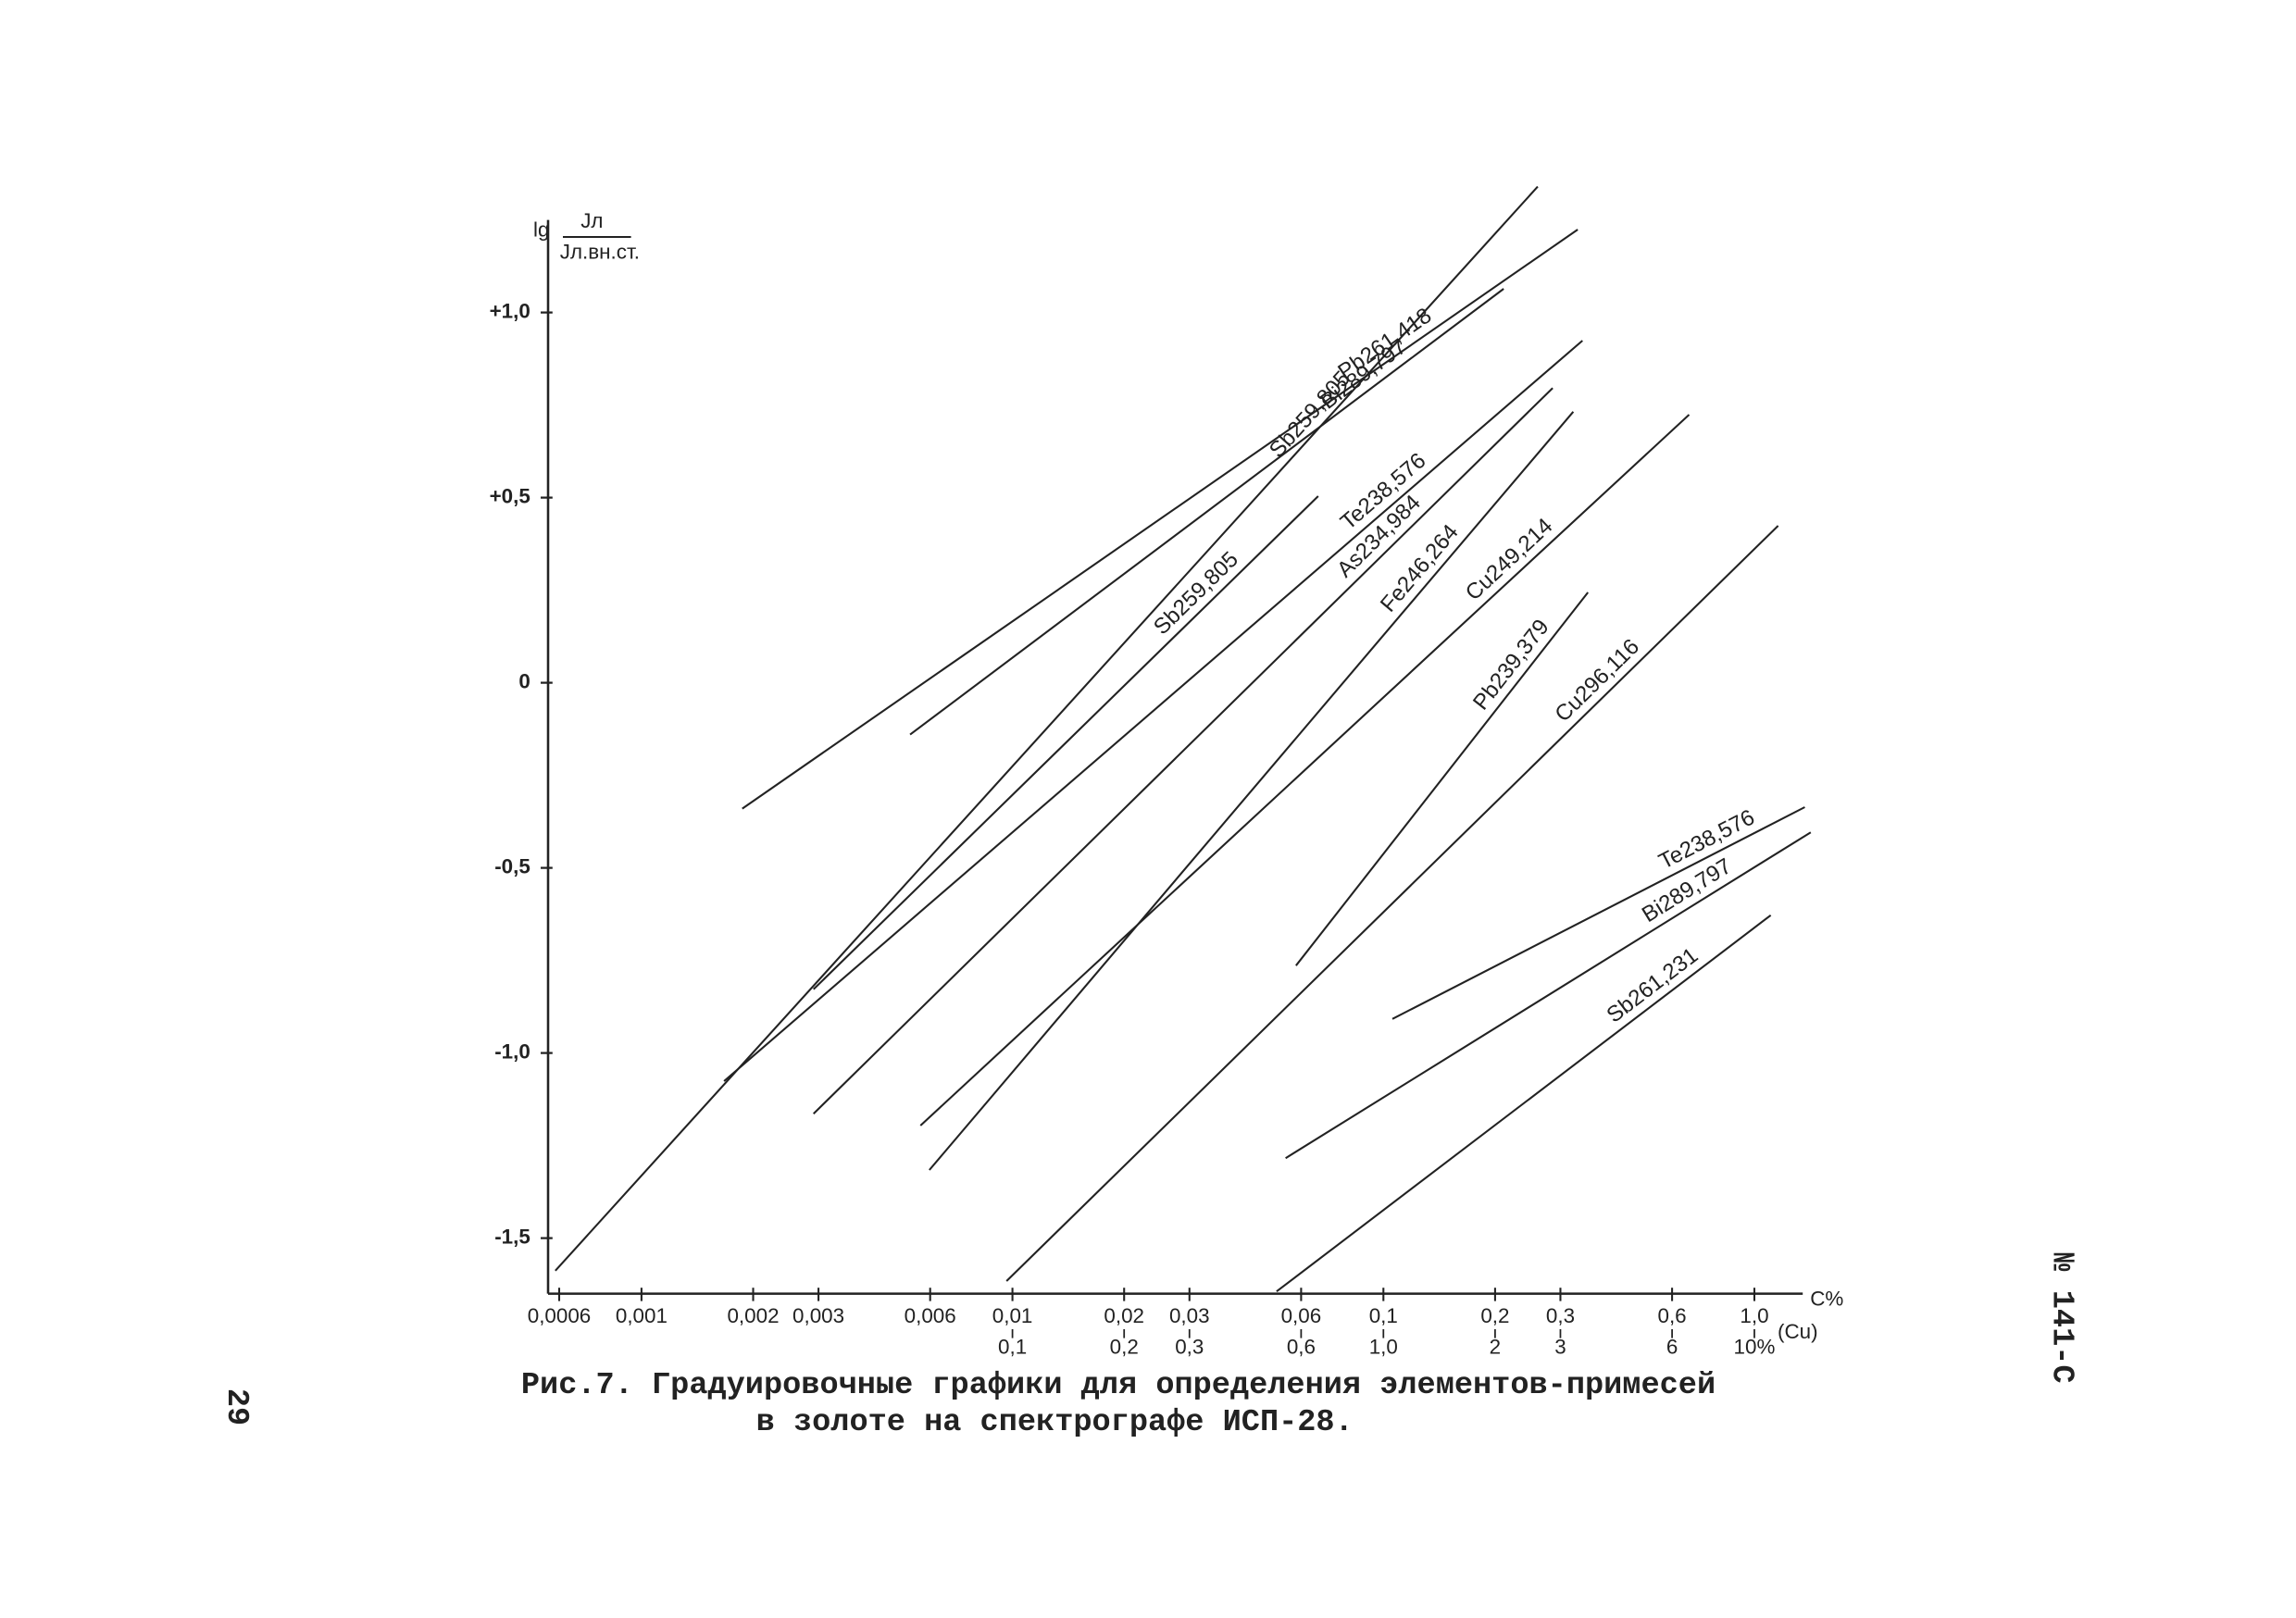 This screenshot has height=1618, width=2296. I want to click on x2-tick-label: 2, so click(1495, 1347).